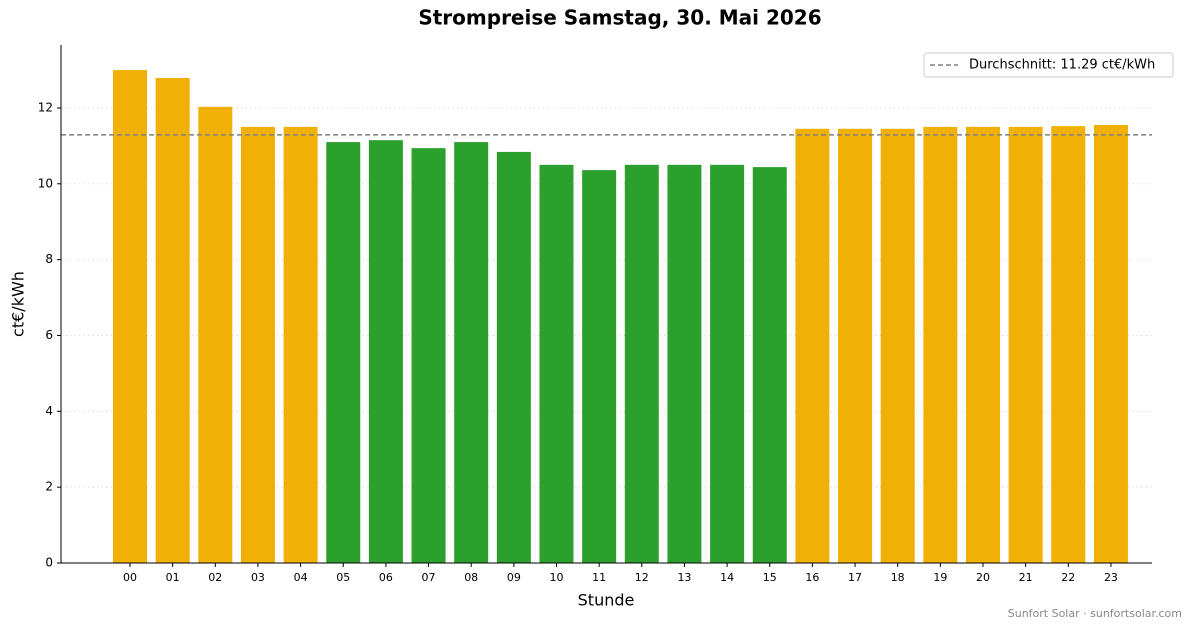  Describe the element at coordinates (812, 577) in the screenshot. I see `x-tick-label: 16` at that location.